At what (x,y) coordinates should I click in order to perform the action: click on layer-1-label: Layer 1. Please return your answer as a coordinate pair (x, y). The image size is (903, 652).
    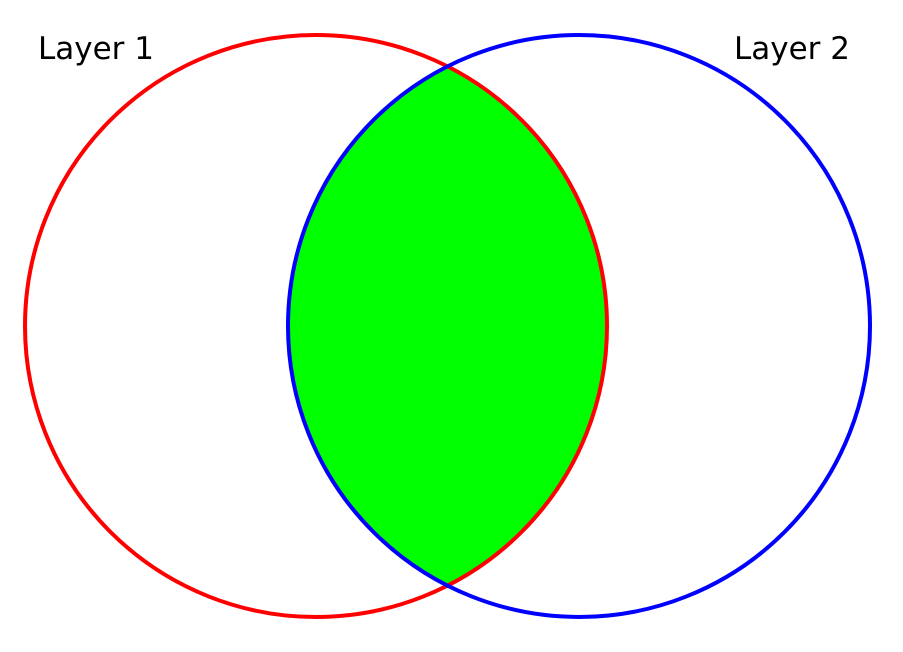
    Looking at the image, I should click on (96, 49).